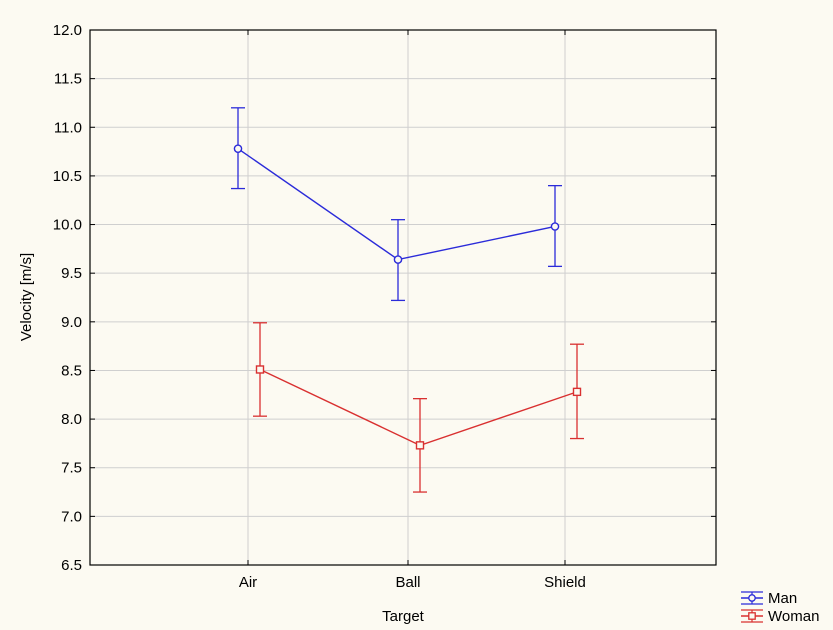 The image size is (833, 630). Describe the element at coordinates (782, 598) in the screenshot. I see `legend-label: Man` at that location.